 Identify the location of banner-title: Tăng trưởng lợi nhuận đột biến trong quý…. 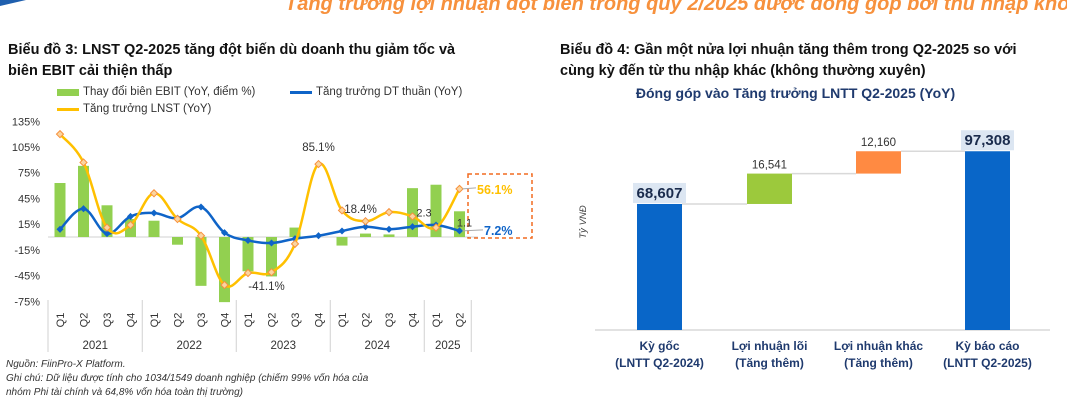
(676, 7).